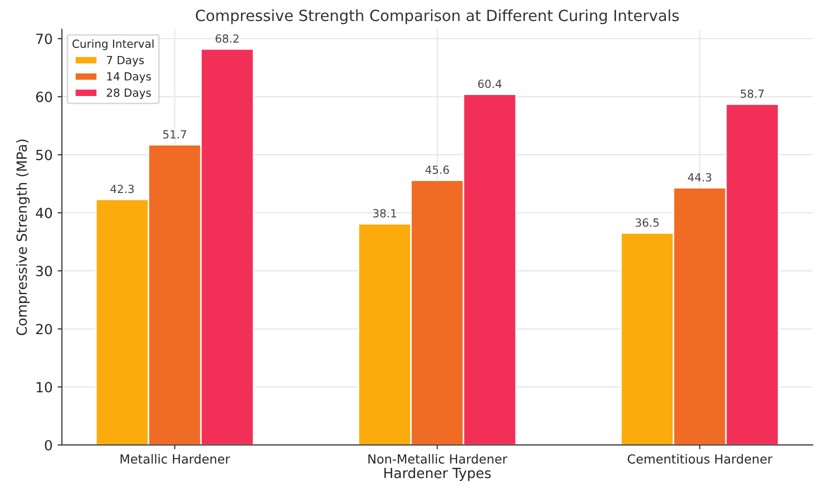 Image resolution: width=825 pixels, height=489 pixels. I want to click on y-tick-label: 40, so click(44, 213).